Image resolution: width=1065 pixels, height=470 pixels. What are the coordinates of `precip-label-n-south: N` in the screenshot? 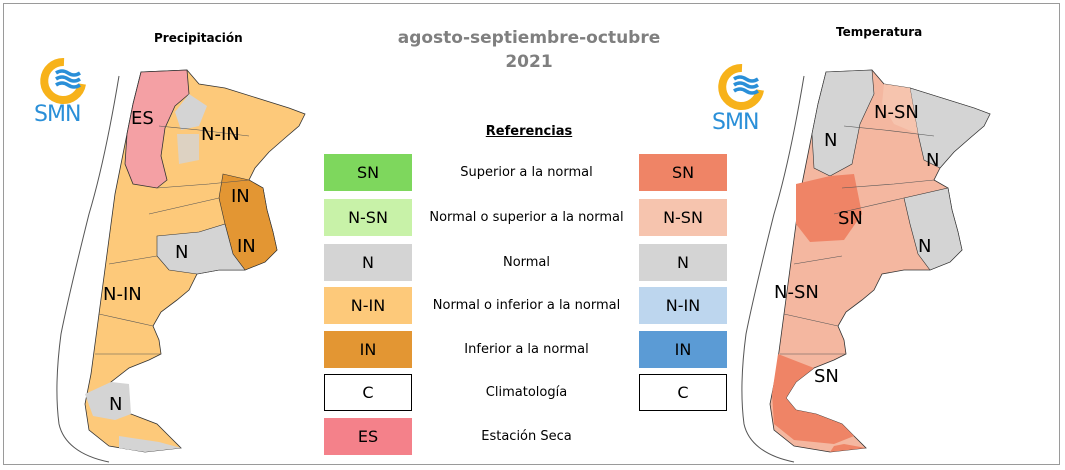 It's located at (115, 404).